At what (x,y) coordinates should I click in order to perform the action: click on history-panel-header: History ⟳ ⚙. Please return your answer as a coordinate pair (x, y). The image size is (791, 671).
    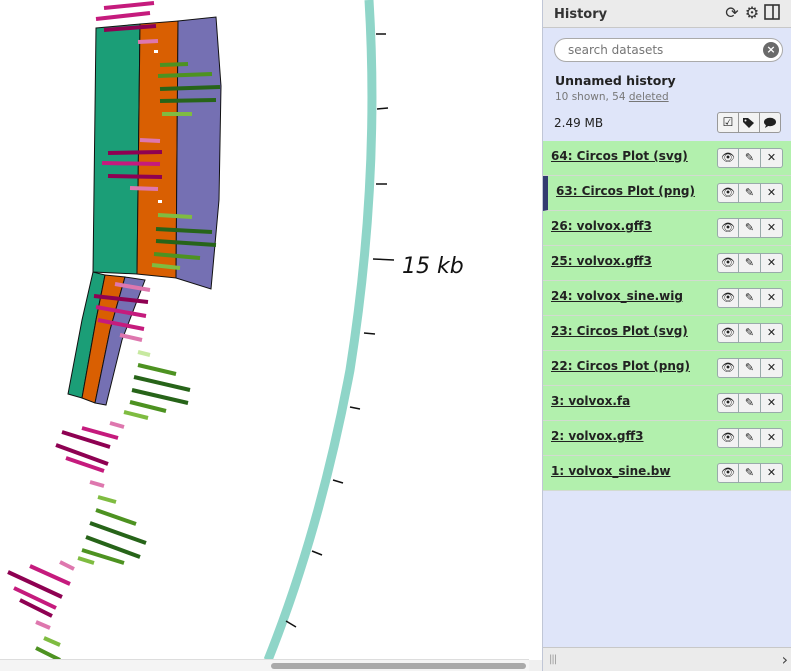
    Looking at the image, I should click on (667, 14).